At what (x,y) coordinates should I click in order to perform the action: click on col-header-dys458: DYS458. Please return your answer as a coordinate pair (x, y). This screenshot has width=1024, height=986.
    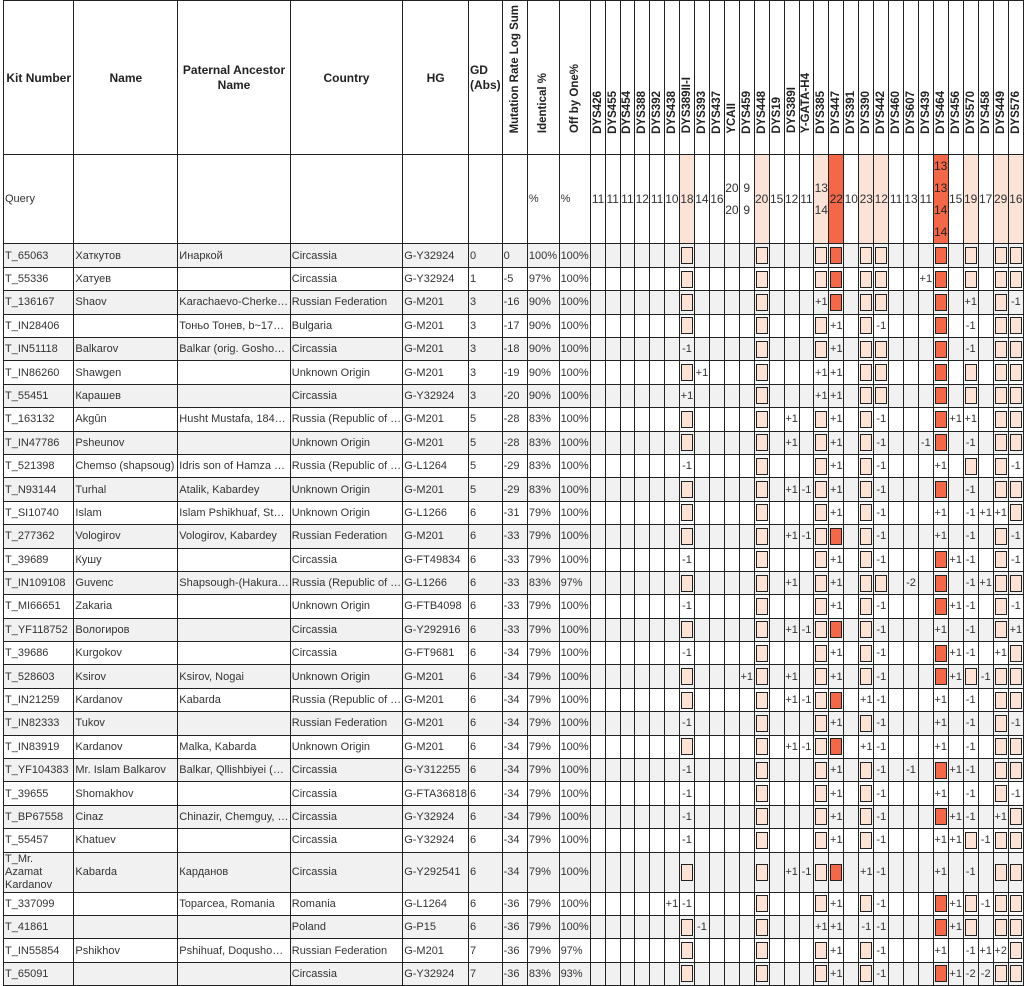
    Looking at the image, I should click on (985, 78).